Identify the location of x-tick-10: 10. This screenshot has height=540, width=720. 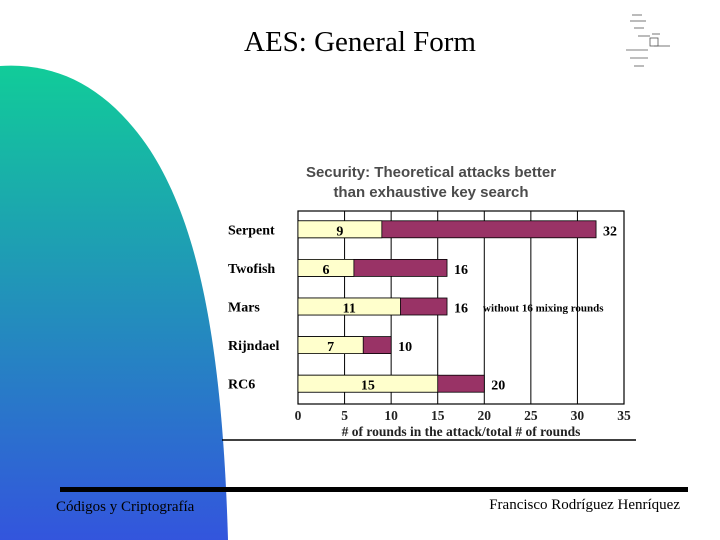
(391, 415).